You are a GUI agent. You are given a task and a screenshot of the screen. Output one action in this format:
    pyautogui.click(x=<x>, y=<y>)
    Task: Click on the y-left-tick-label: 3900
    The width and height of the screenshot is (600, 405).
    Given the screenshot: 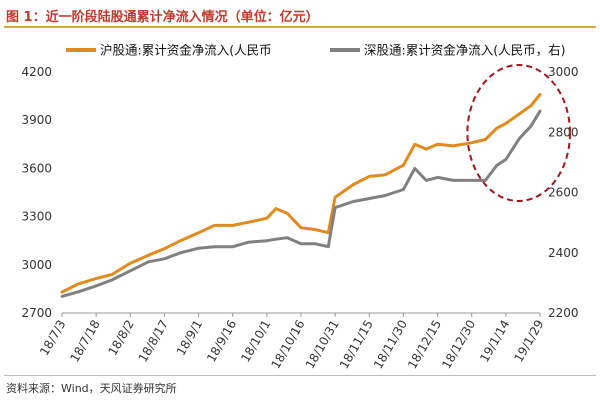 What is the action you would take?
    pyautogui.click(x=36, y=120)
    